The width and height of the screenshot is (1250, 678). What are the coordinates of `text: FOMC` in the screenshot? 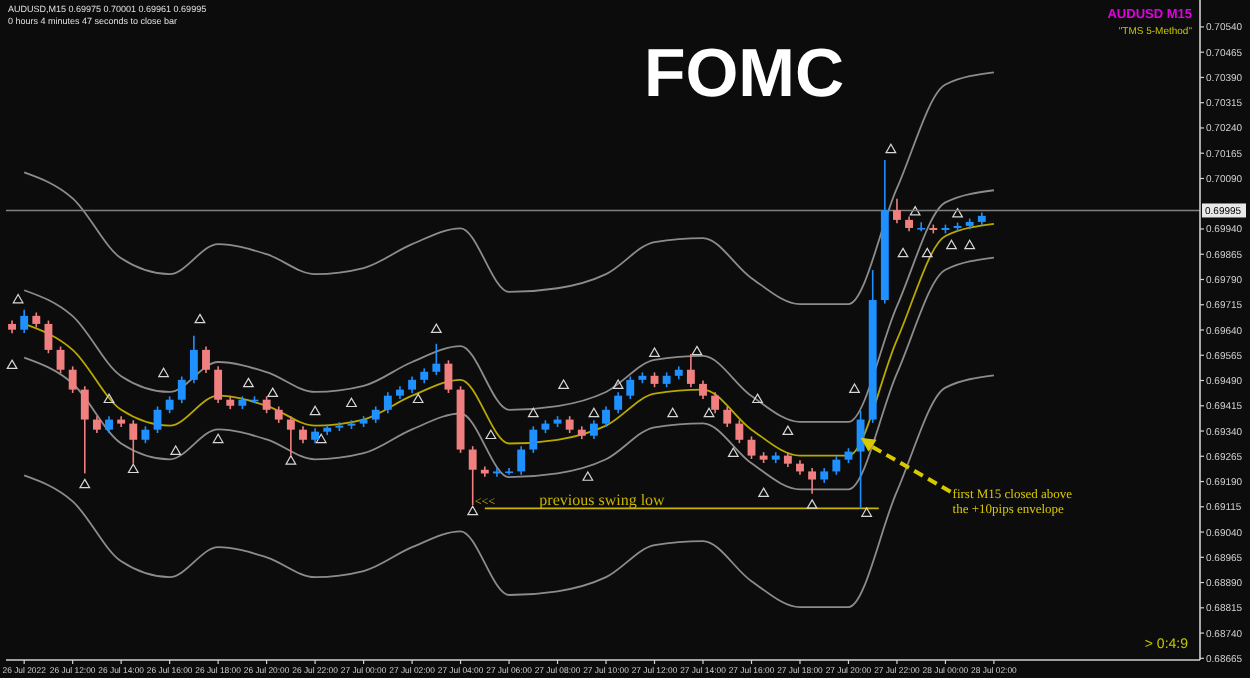 It's located at (744, 74).